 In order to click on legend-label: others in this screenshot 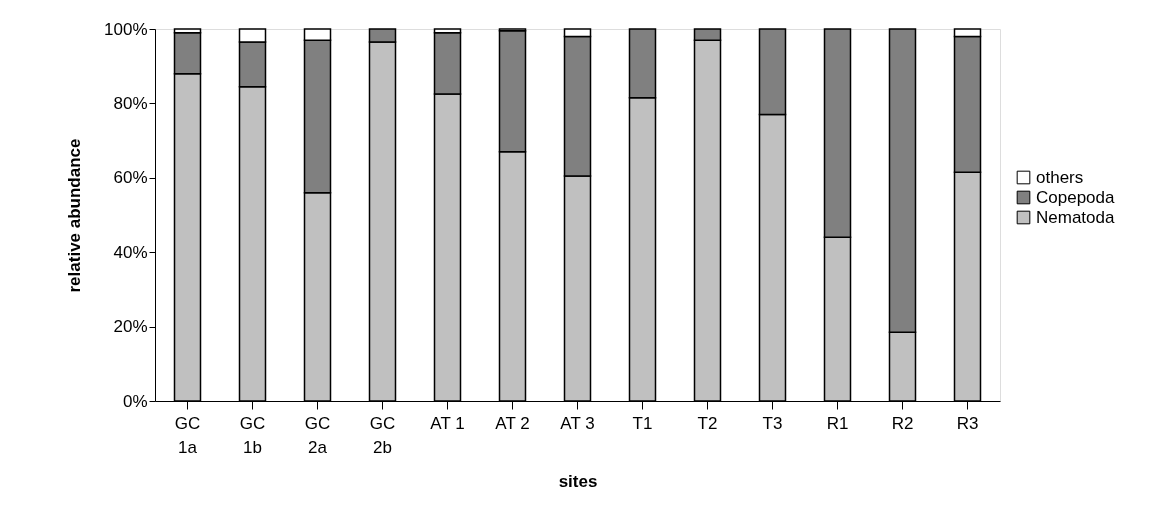, I will do `click(1060, 177)`.